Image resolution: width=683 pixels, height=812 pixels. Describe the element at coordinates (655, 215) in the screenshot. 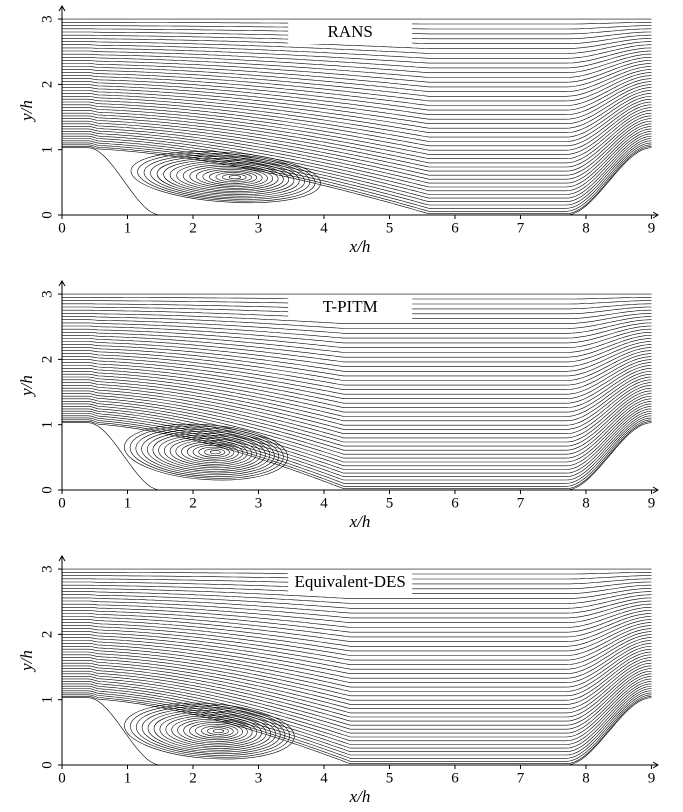

I see `x-axis-arrow` at that location.